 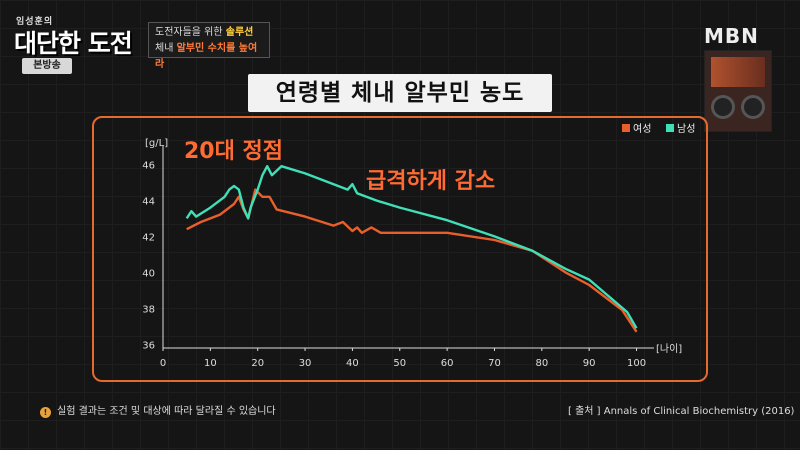 I want to click on x-tick-label: 100, so click(x=636, y=363).